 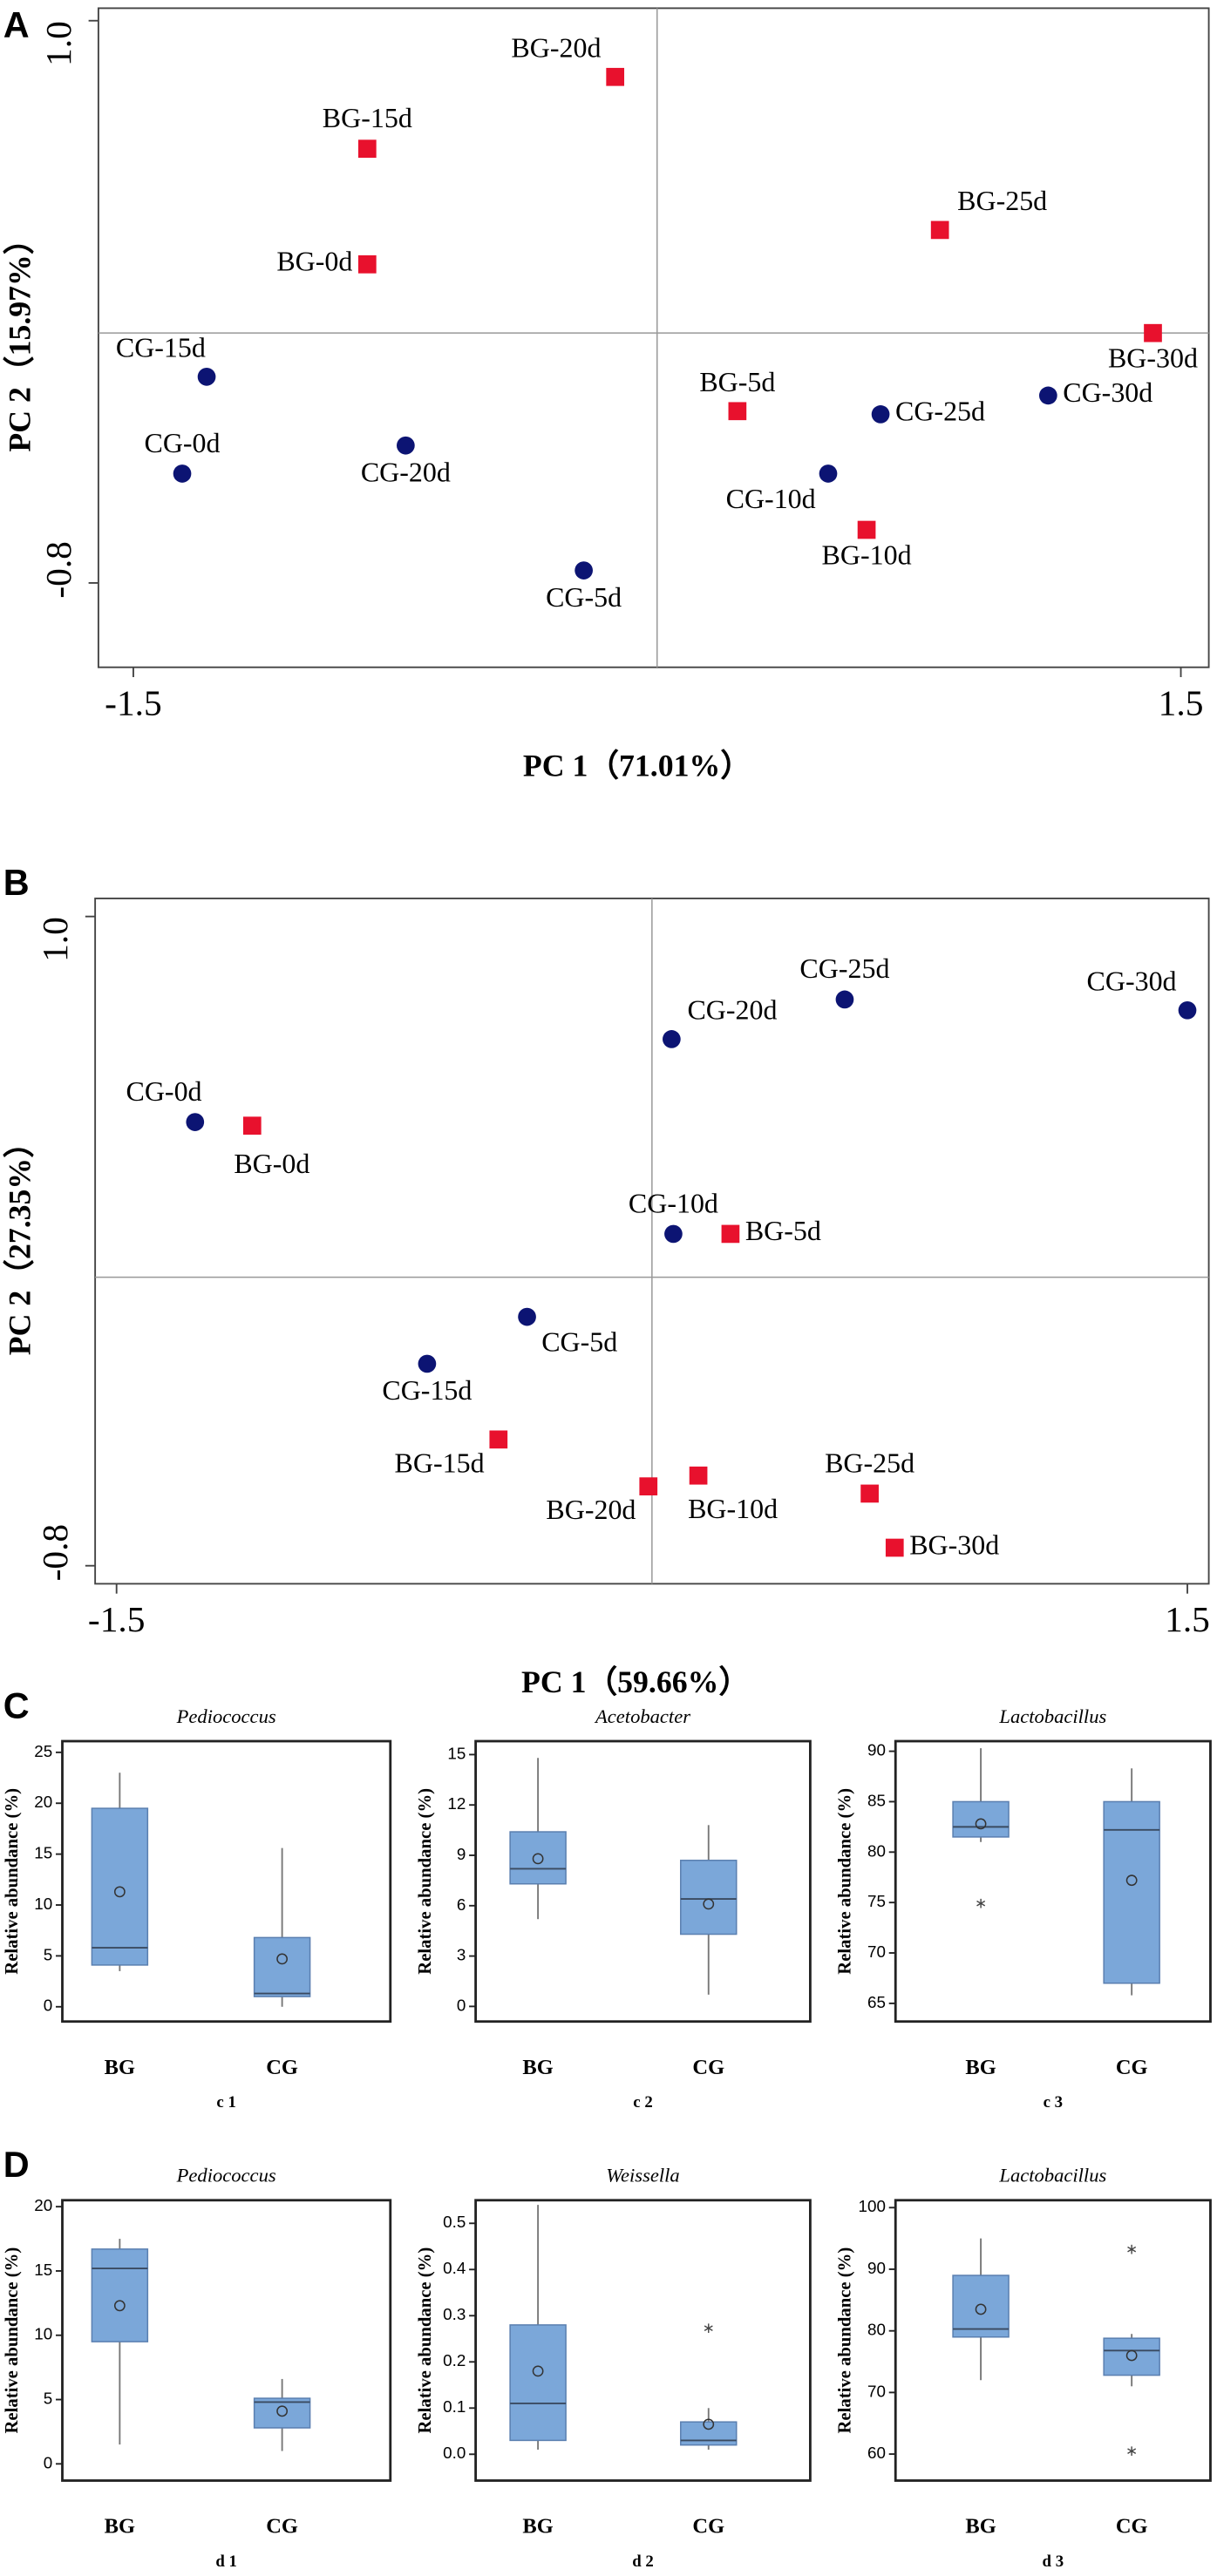 What do you see at coordinates (876, 2002) in the screenshot?
I see `y-tick-label: 65` at bounding box center [876, 2002].